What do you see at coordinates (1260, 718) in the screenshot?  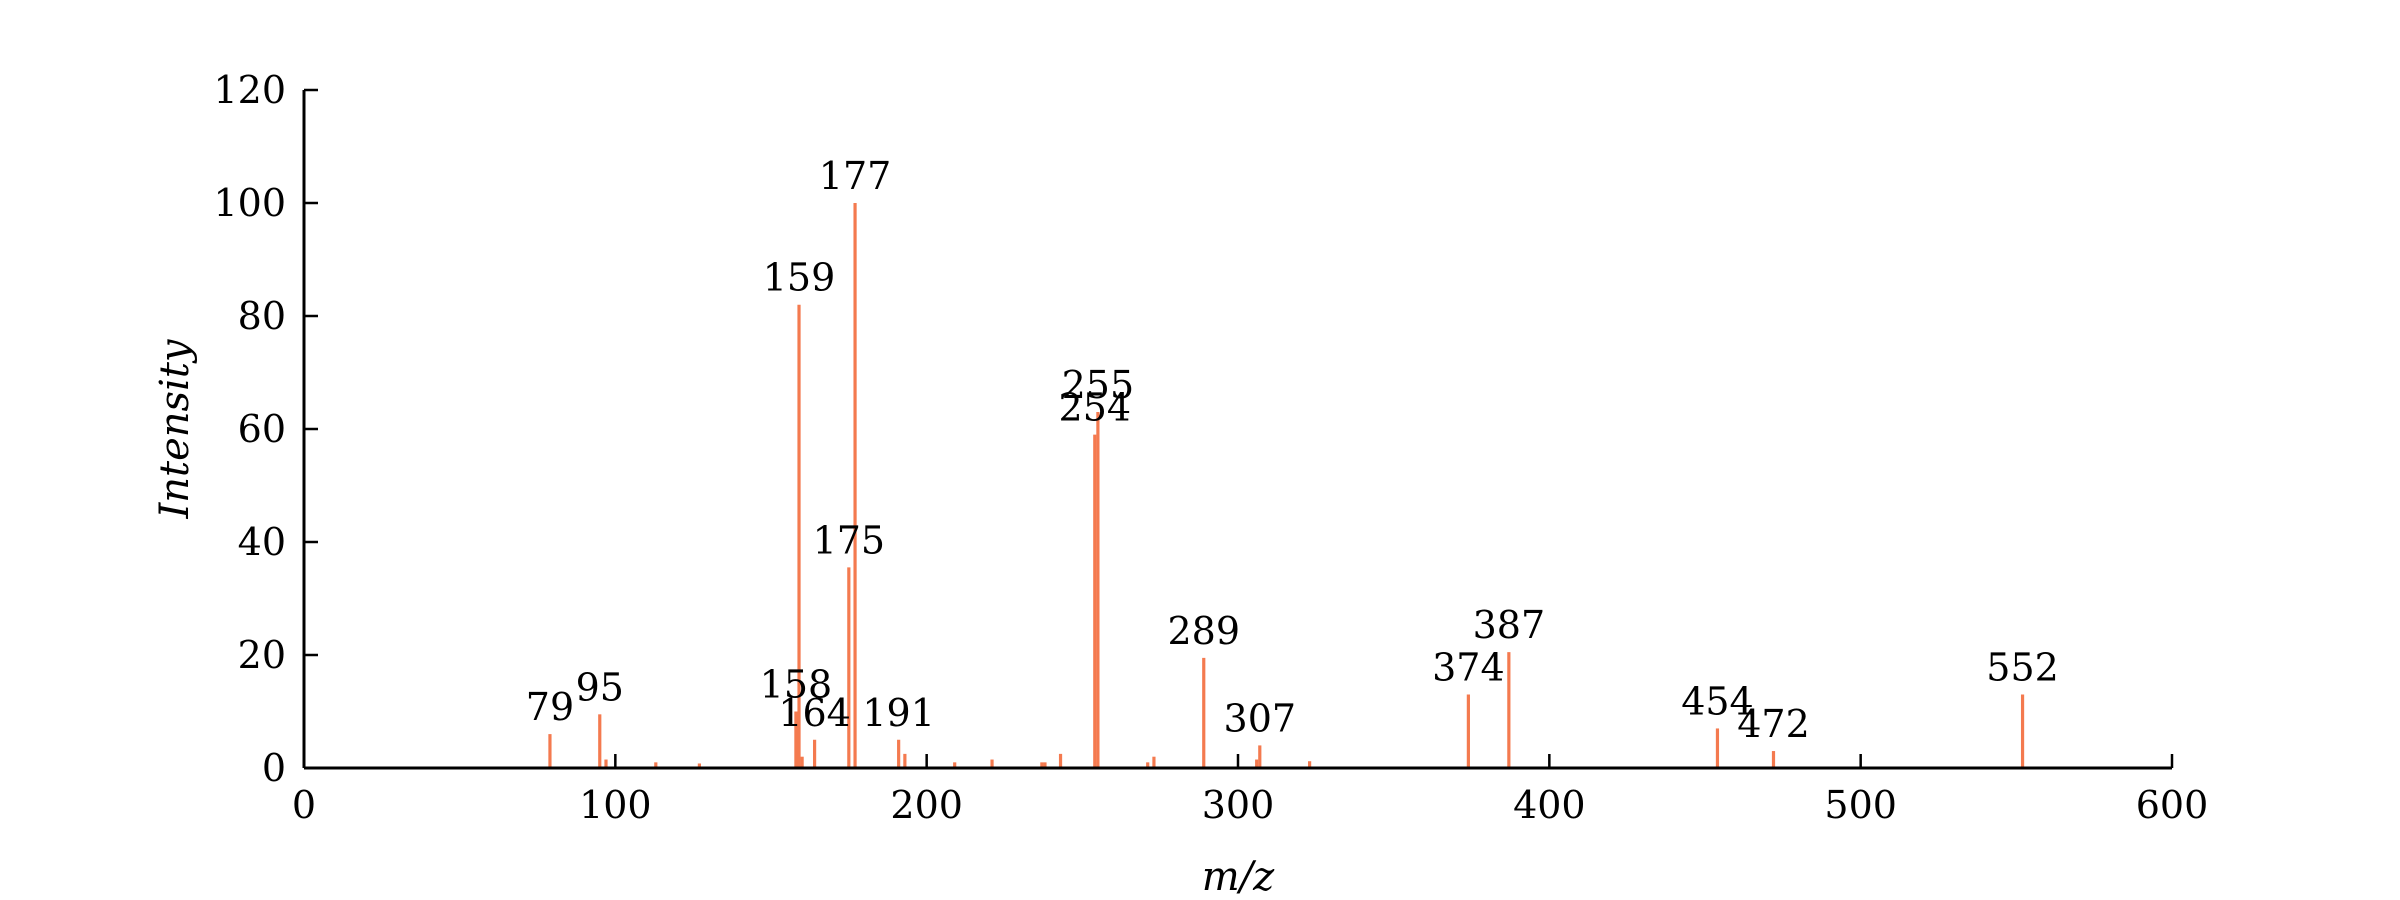 I see `peak-label-307: 307` at bounding box center [1260, 718].